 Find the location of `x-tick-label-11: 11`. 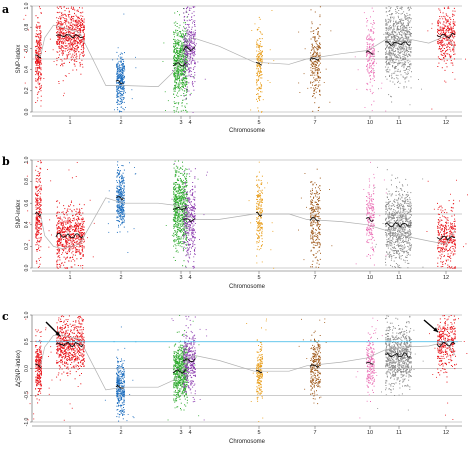

x-tick-label-11: 11 is located at coordinates (399, 123).